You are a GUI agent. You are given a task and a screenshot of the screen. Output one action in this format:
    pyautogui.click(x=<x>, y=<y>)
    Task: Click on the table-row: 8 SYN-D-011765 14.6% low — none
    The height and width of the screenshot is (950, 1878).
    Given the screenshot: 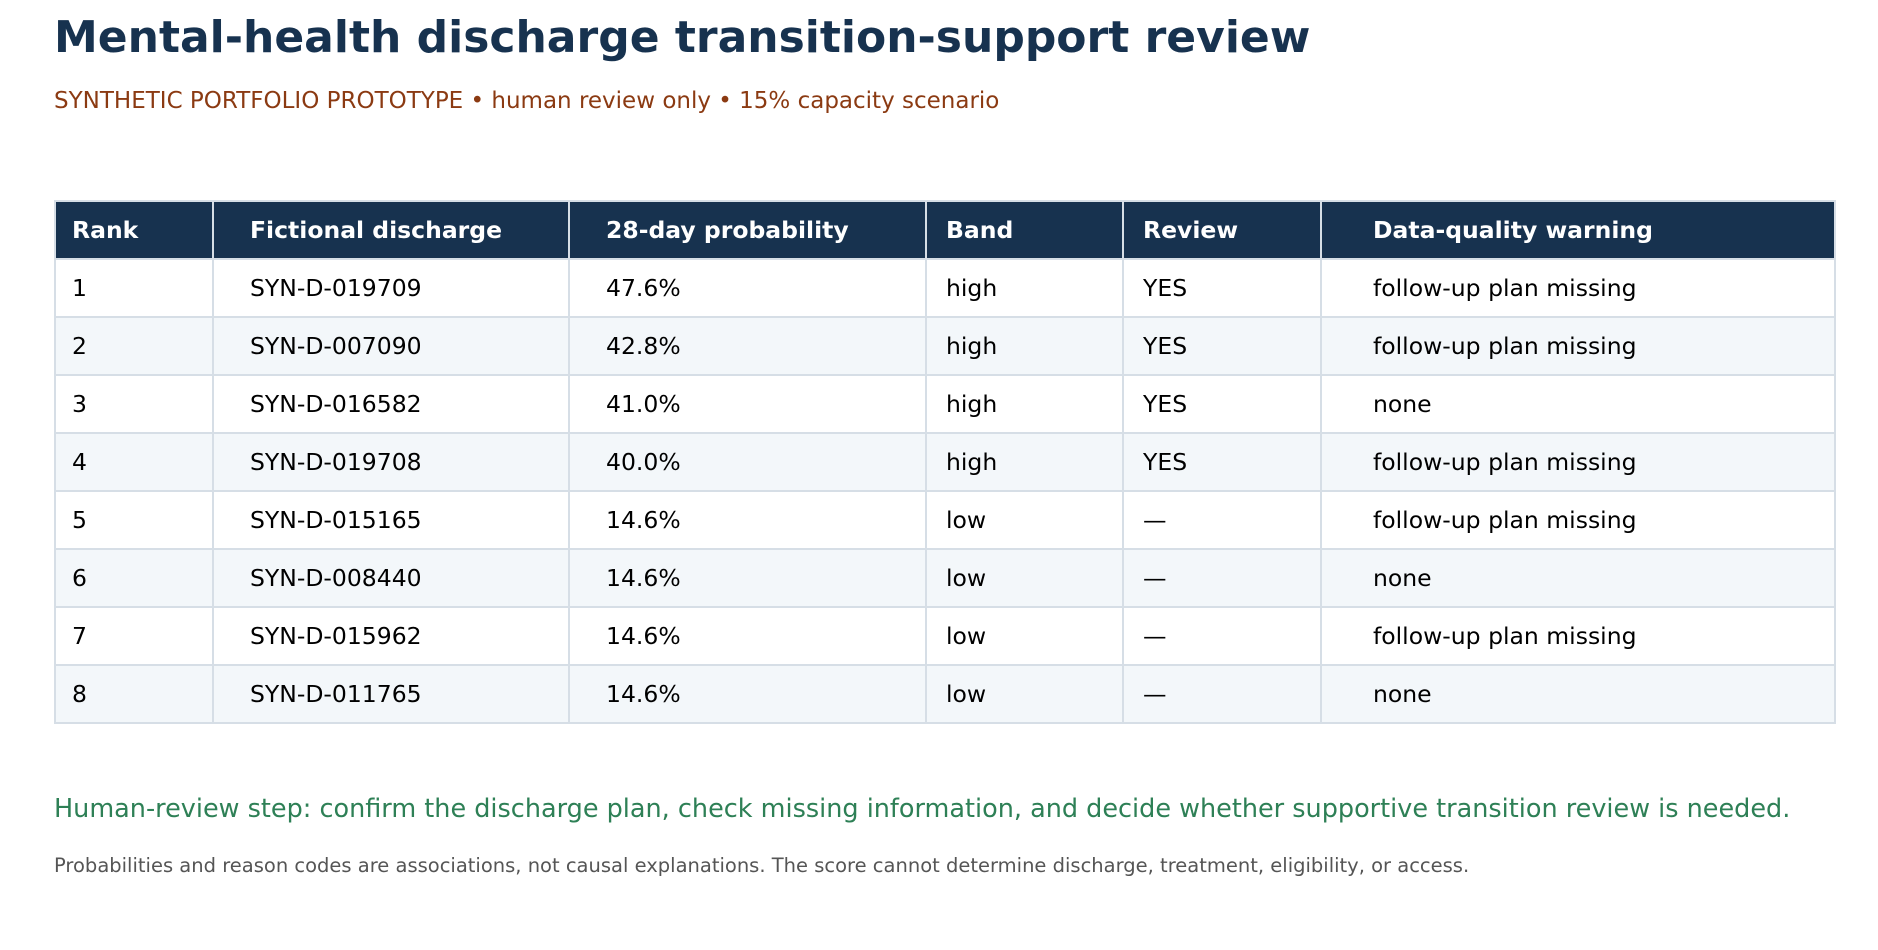 What is the action you would take?
    pyautogui.click(x=945, y=694)
    